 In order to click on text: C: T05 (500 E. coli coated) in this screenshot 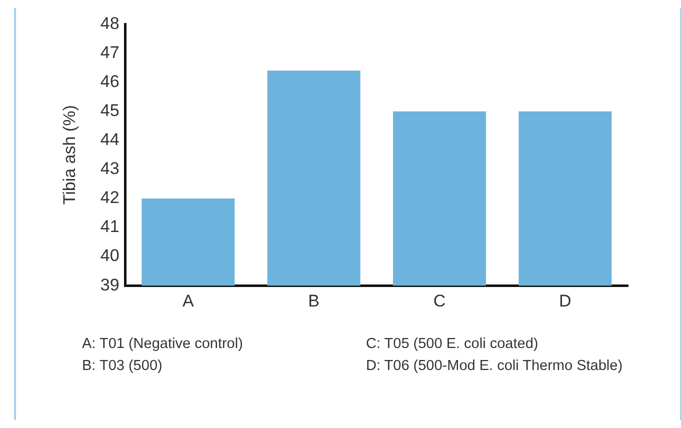, I will do `click(453, 344)`.